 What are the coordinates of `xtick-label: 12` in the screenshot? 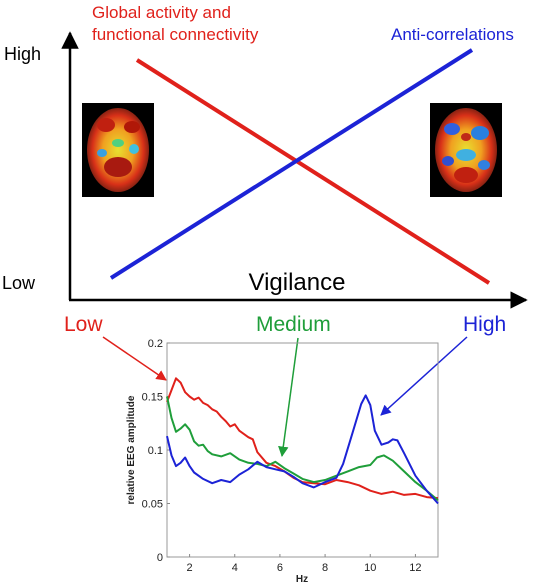 It's located at (415, 568).